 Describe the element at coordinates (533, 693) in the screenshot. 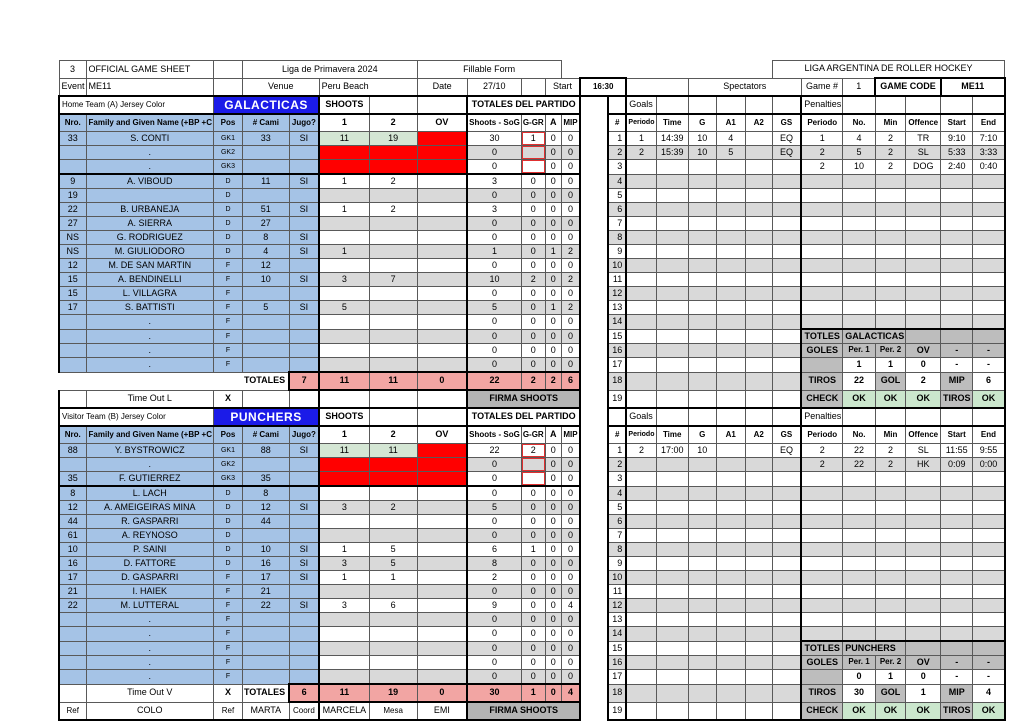

I see `total-ggr: 1` at that location.